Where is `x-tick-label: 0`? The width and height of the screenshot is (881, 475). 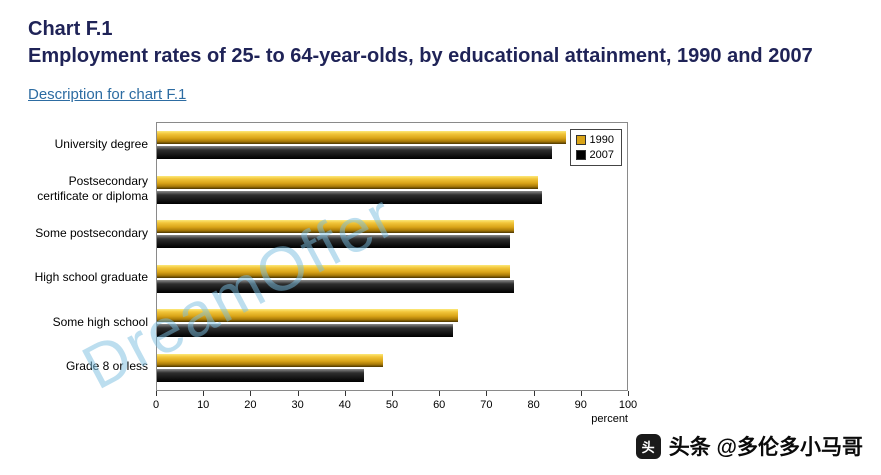 x-tick-label: 0 is located at coordinates (156, 405).